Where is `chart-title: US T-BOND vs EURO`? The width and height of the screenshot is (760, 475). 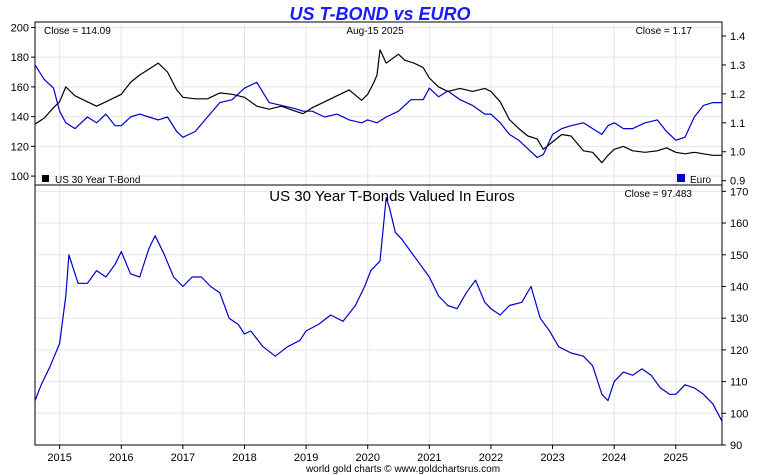 chart-title: US T-BOND vs EURO is located at coordinates (379, 14).